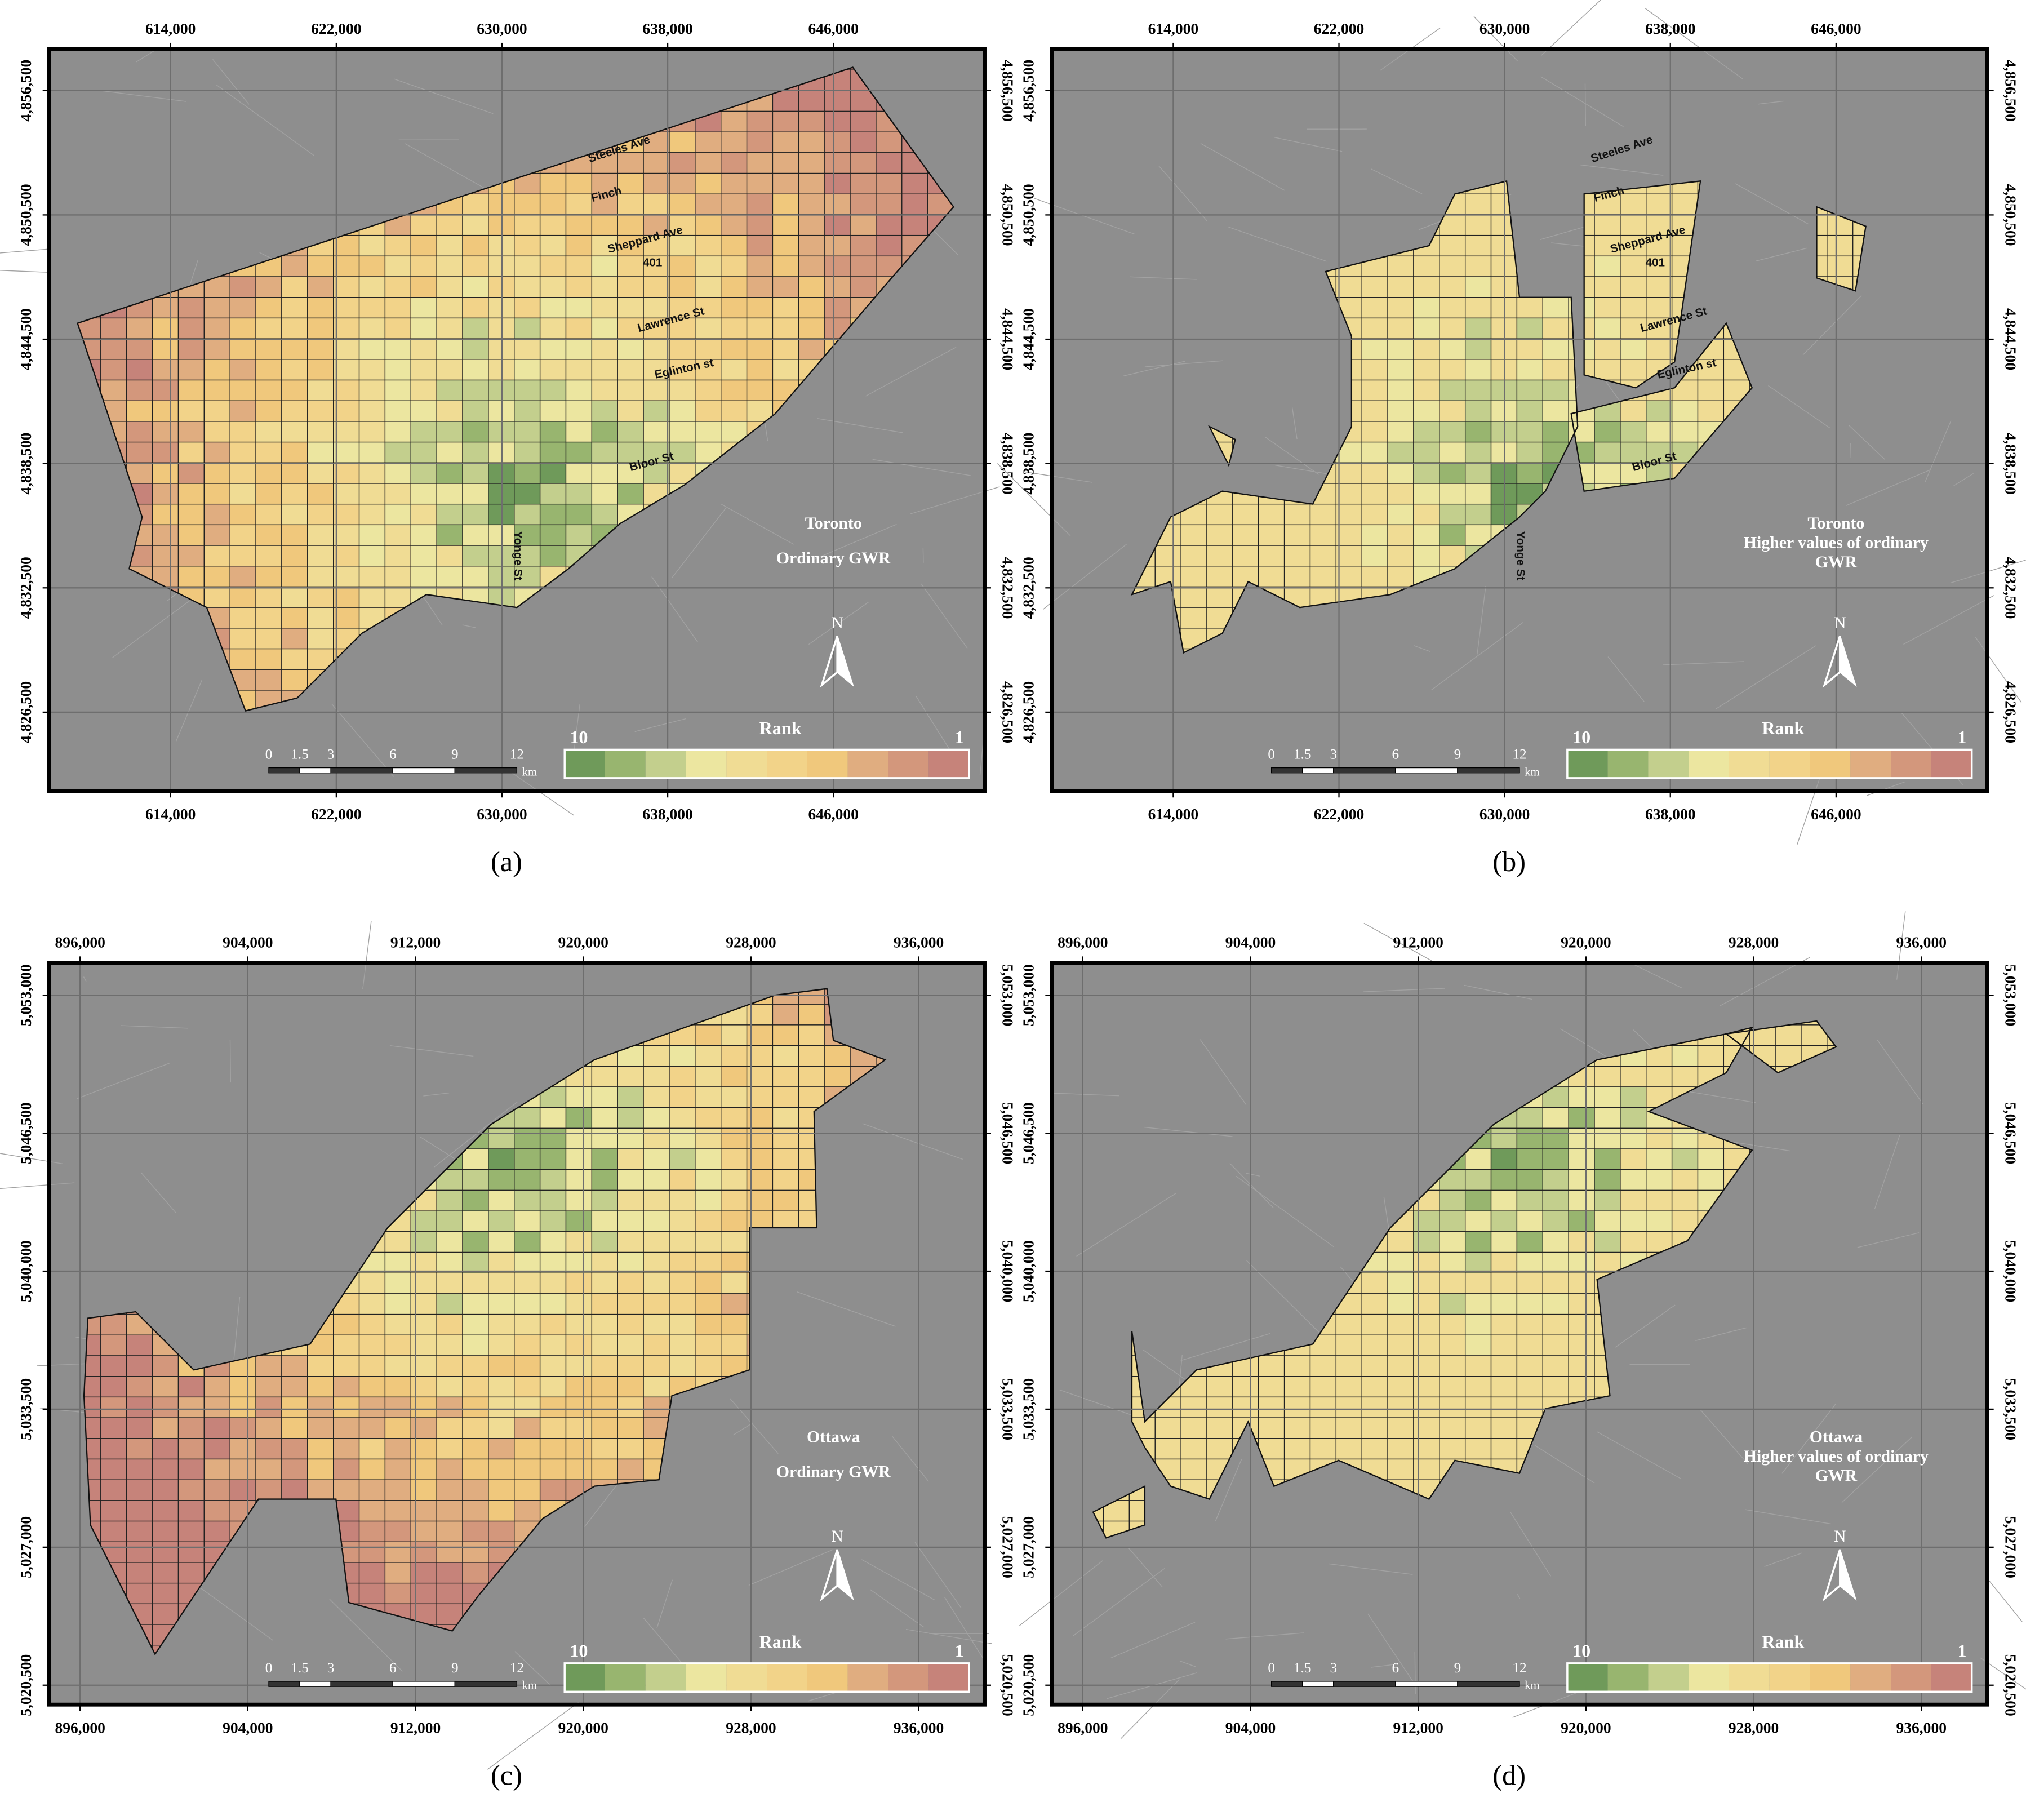 This screenshot has width=2026, height=1820. What do you see at coordinates (1783, 728) in the screenshot?
I see `legend-title: Rank` at bounding box center [1783, 728].